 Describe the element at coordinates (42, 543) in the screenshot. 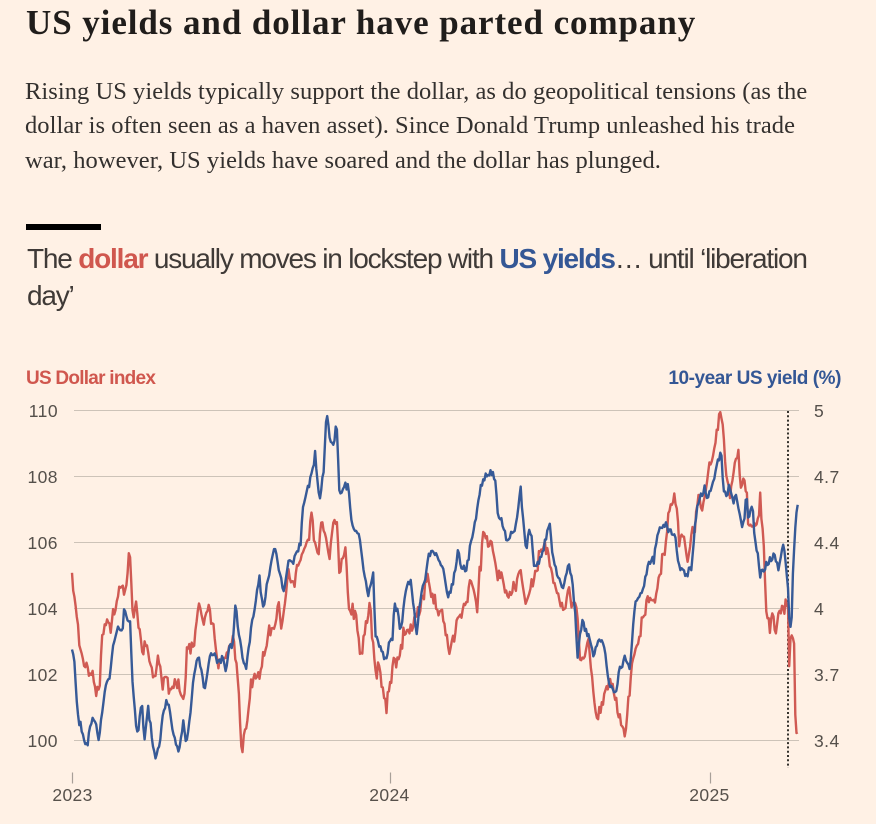

I see `svg-text: 106` at that location.